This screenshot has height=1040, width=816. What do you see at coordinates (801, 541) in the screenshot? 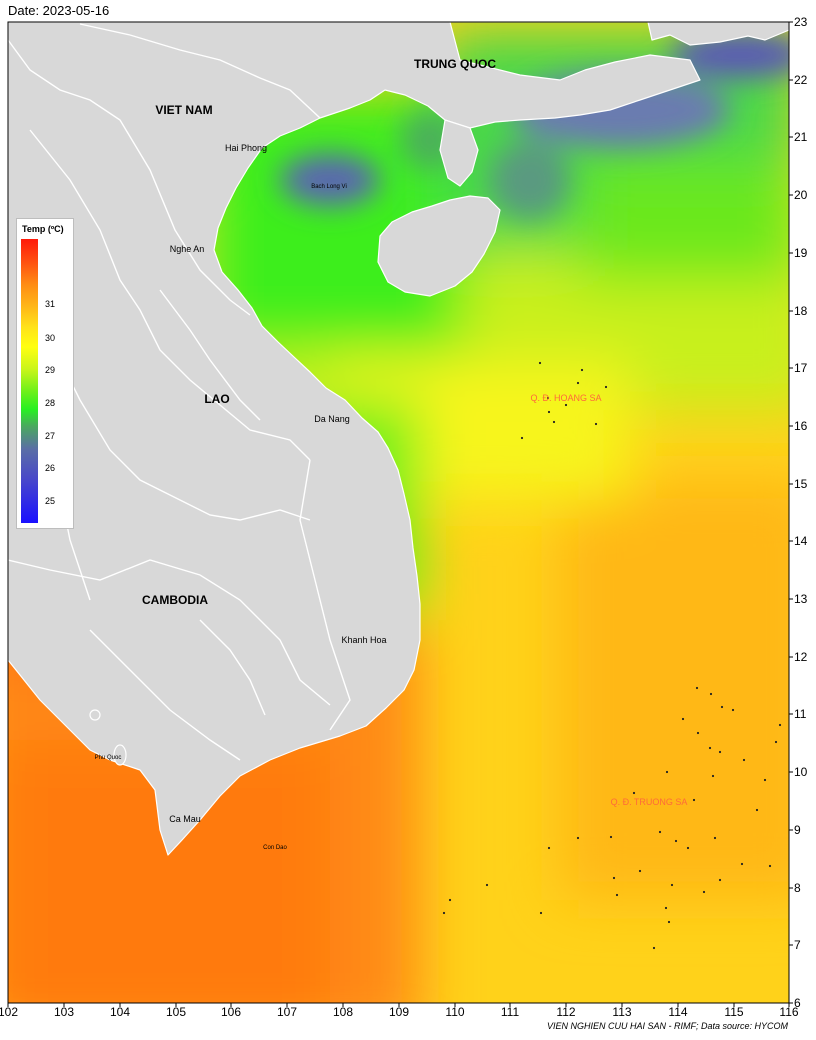
I see `y-tick-label: 14` at bounding box center [801, 541].